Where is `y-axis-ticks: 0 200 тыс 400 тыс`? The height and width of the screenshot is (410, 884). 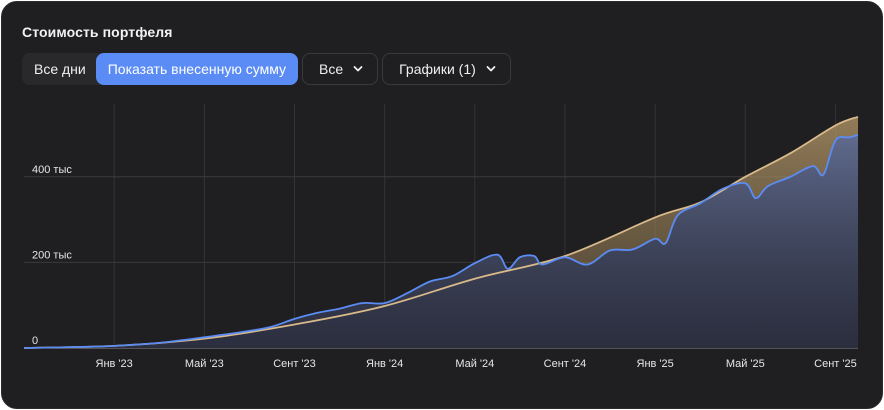 y-axis-ticks: 0 200 тыс 400 тыс is located at coordinates (52, 255).